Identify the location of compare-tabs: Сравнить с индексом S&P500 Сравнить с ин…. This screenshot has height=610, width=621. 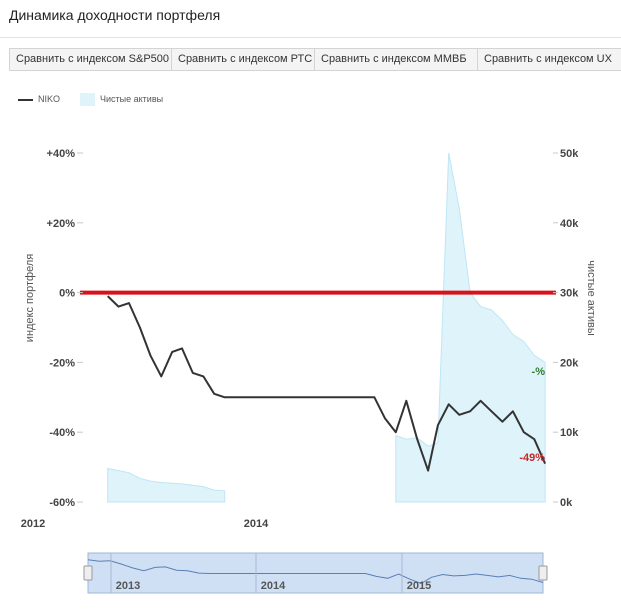
(315, 59).